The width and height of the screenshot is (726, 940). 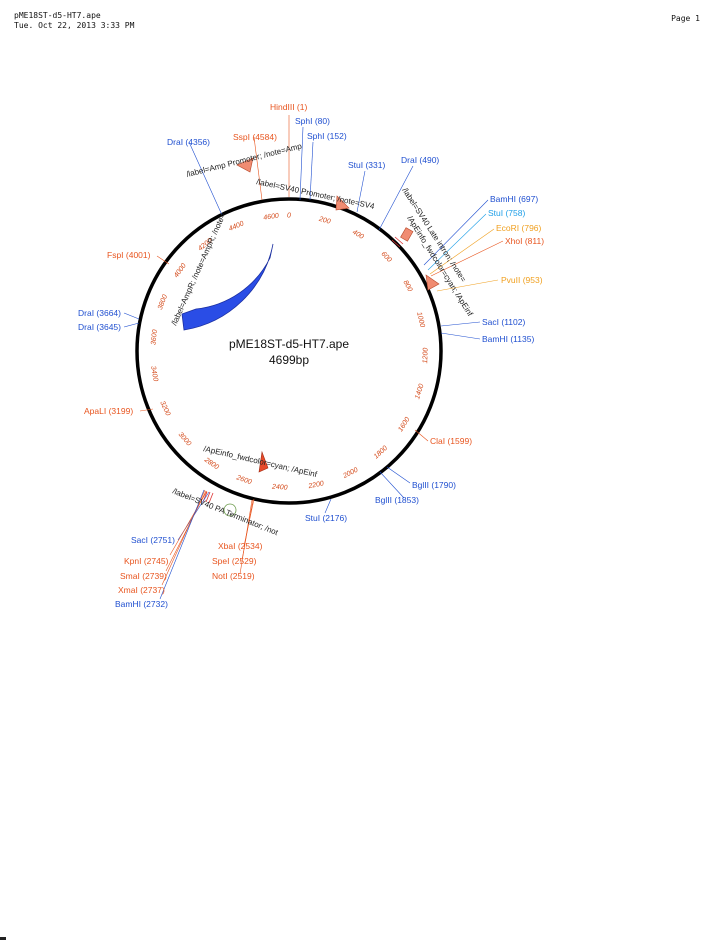 What do you see at coordinates (57, 15) in the screenshot?
I see `document-filename: pME18ST-d5-HT7.ape` at bounding box center [57, 15].